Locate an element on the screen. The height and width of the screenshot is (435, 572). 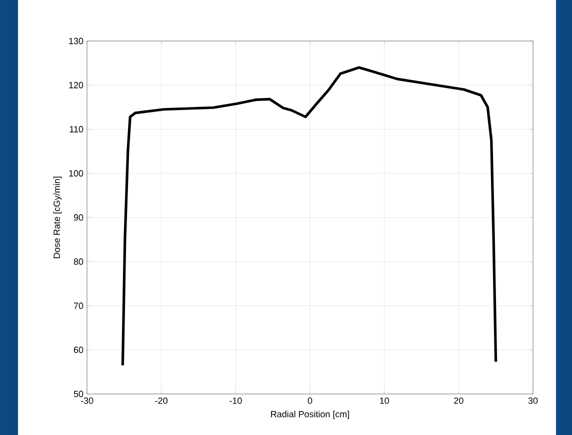
y-axis-title: Dose Rate [cGy/min] is located at coordinates (57, 217).